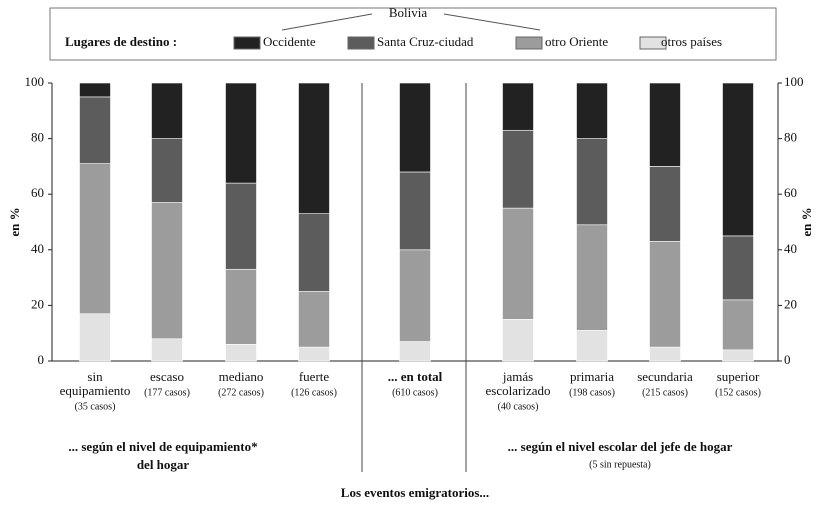  I want to click on x-tick-label: fuerte, so click(314, 376).